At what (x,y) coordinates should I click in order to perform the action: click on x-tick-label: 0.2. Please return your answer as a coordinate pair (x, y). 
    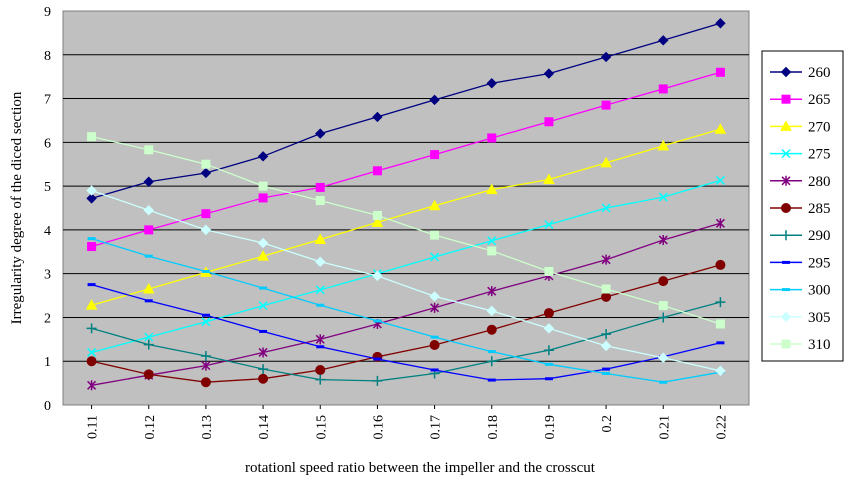
    Looking at the image, I should click on (607, 424).